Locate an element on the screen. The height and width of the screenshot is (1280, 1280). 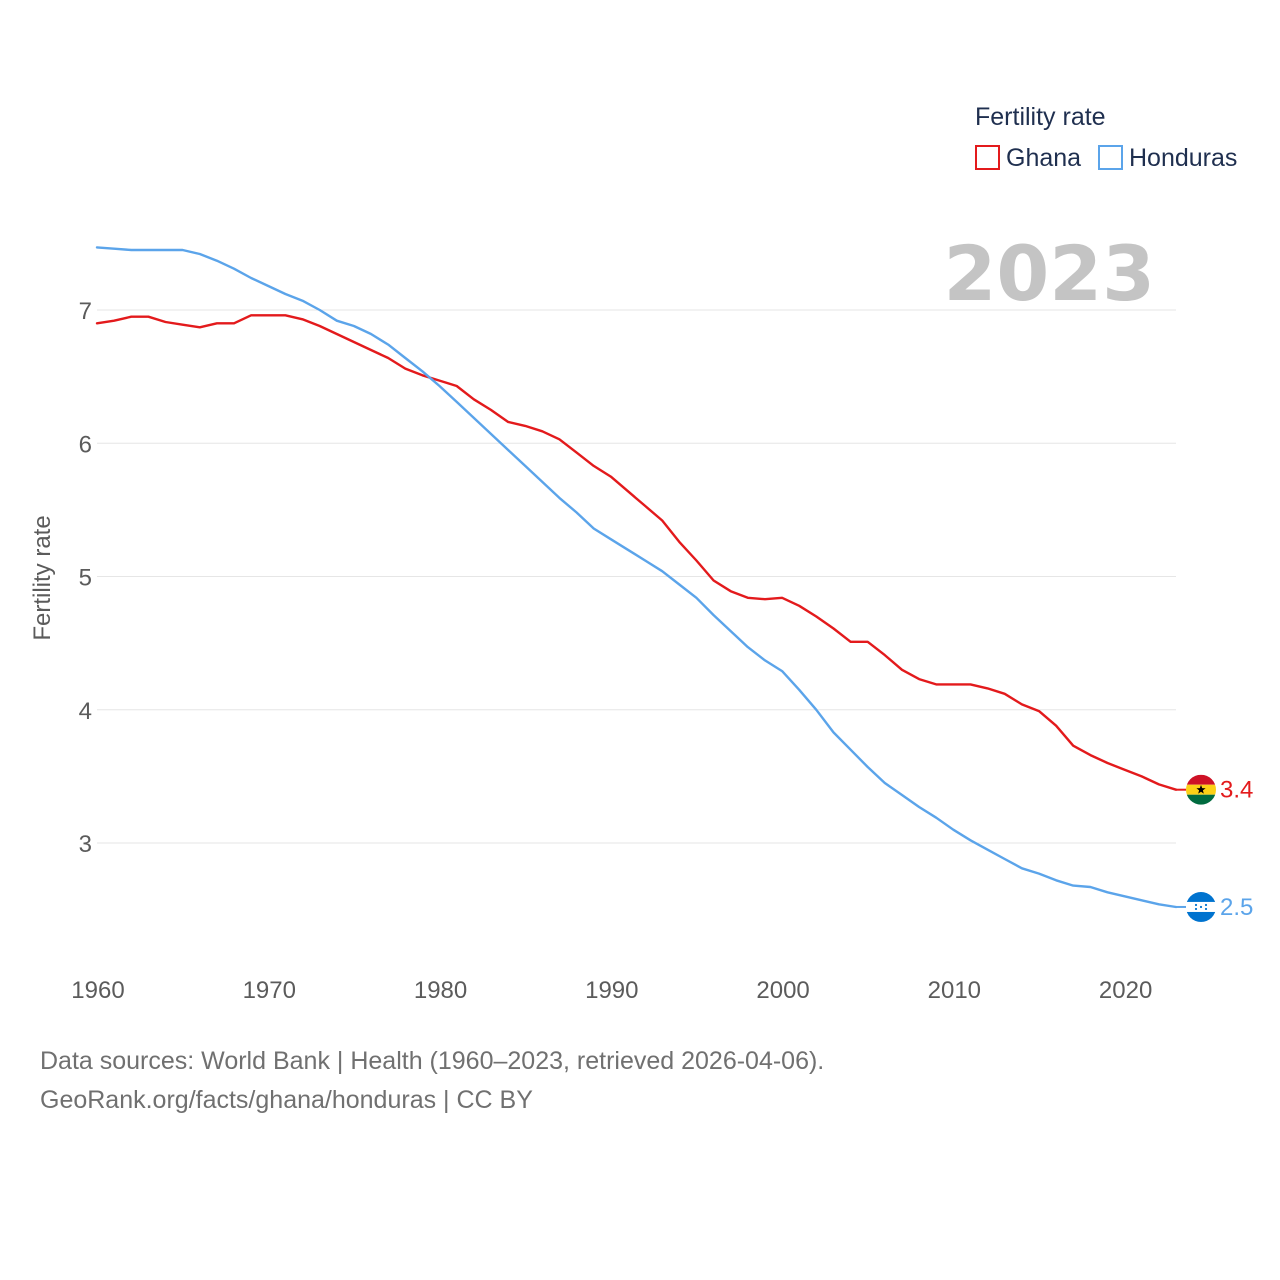
year-label: 2023 is located at coordinates (1049, 273).